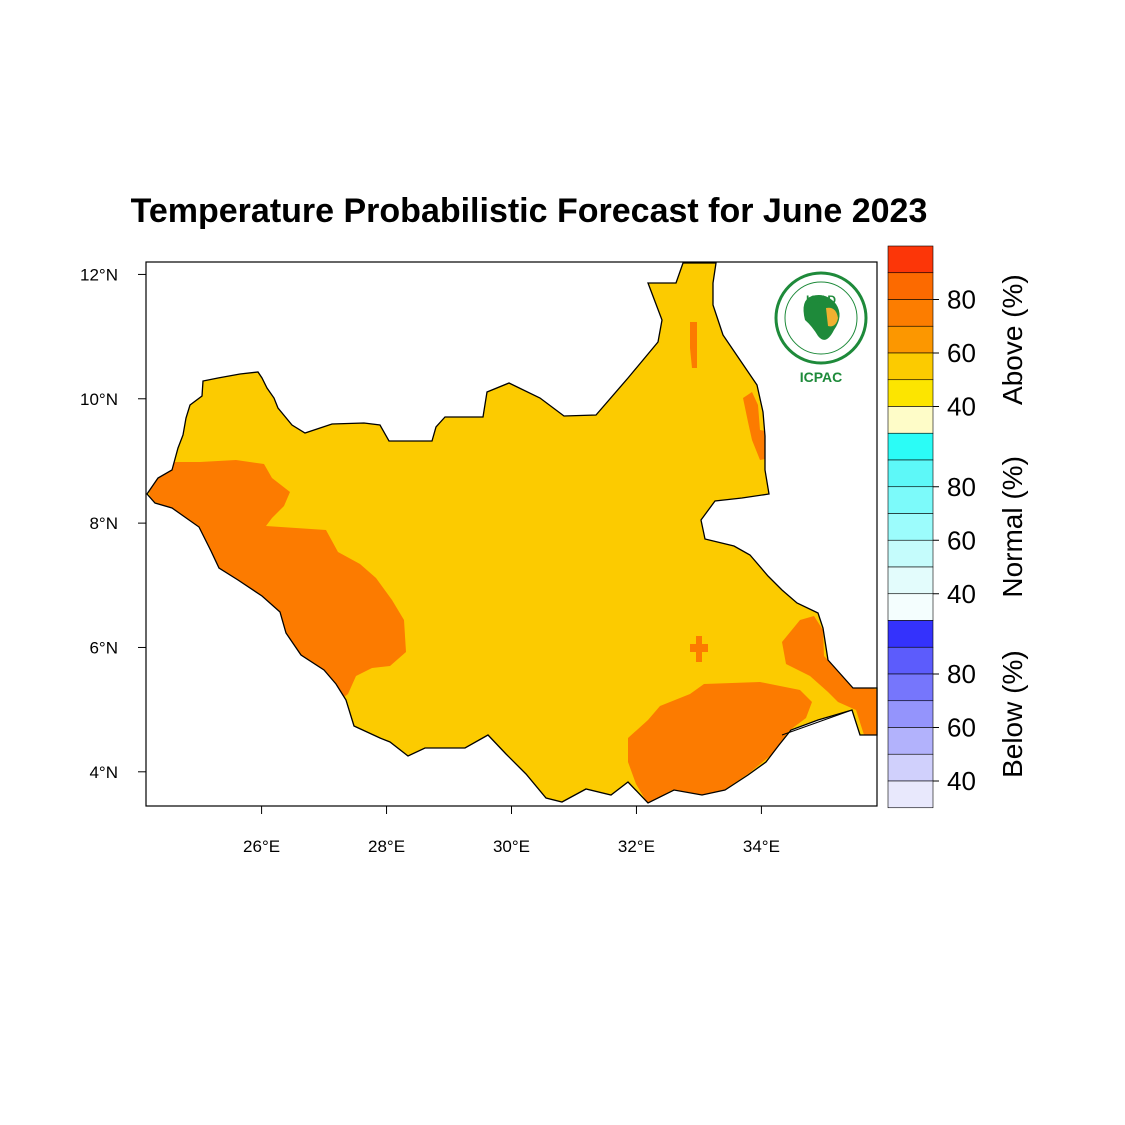 The width and height of the screenshot is (1125, 1125). What do you see at coordinates (756, 426) in the screenshot?
I see `east-hotspot-b` at bounding box center [756, 426].